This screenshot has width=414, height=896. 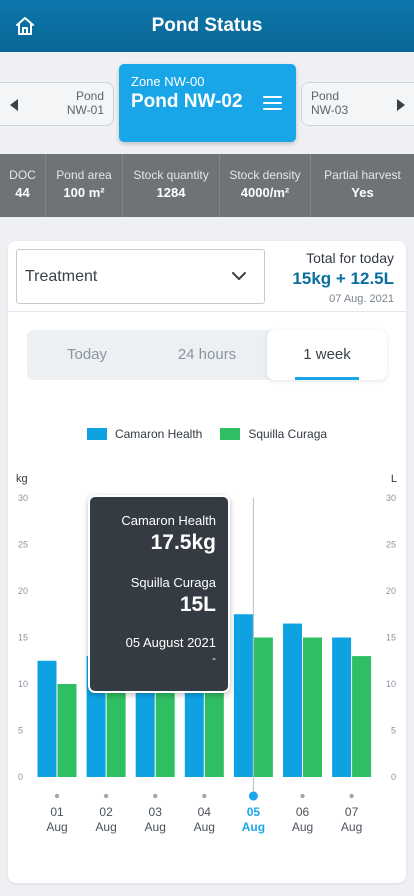 I want to click on app-header: Pond Status, so click(x=207, y=26).